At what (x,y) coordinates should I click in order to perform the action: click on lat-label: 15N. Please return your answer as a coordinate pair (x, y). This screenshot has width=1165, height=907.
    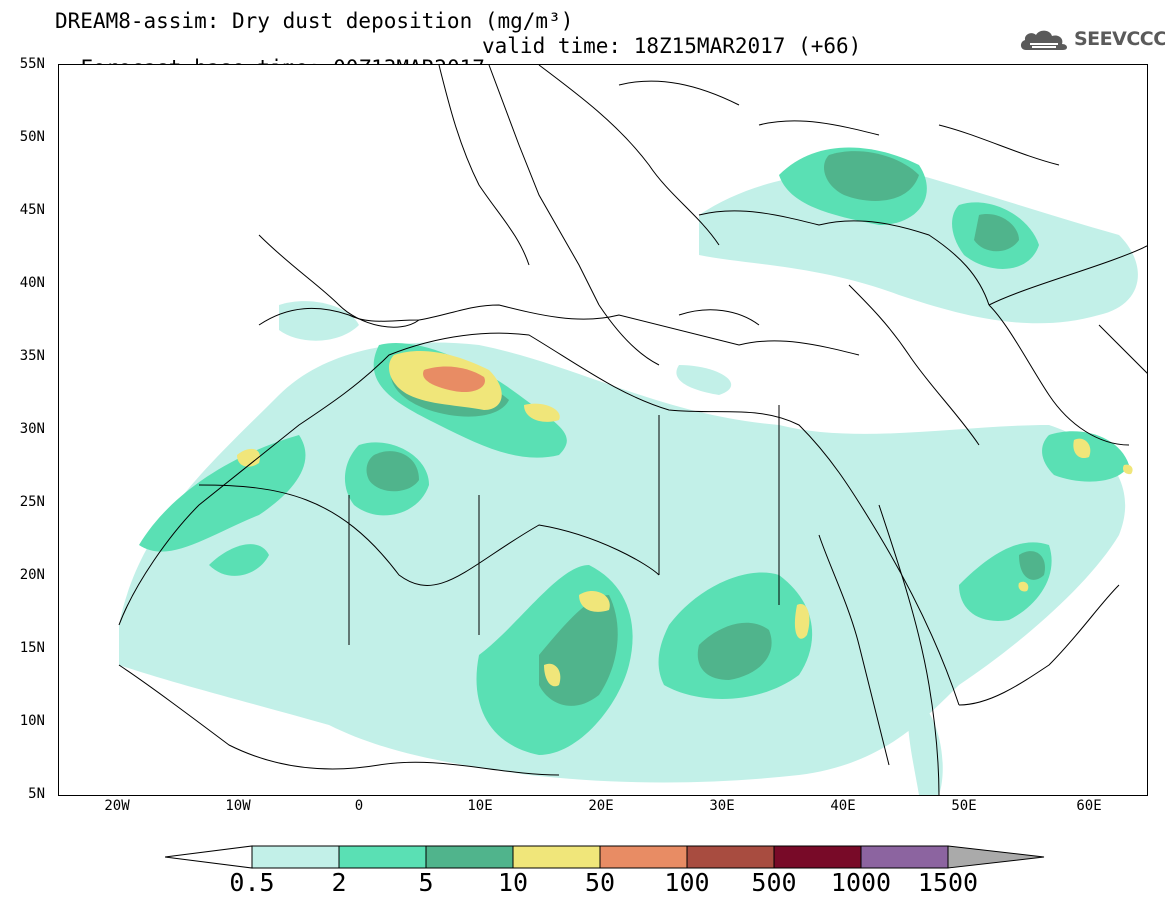
    Looking at the image, I should click on (32, 648).